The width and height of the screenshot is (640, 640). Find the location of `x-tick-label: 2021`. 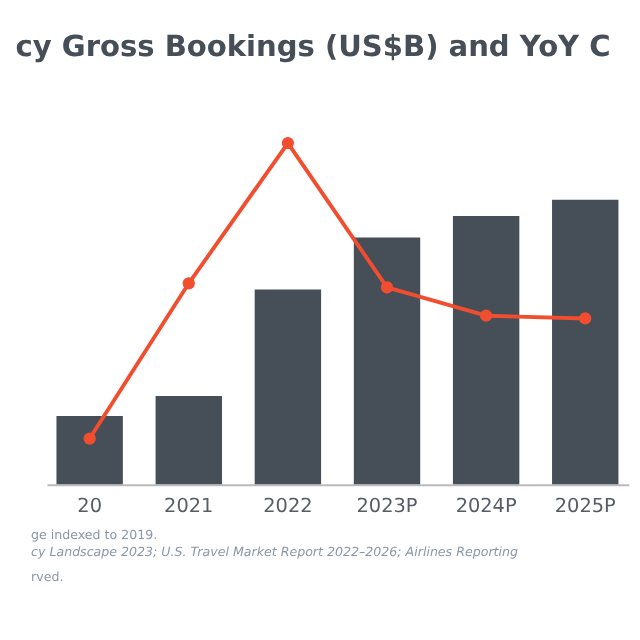

x-tick-label: 2021 is located at coordinates (189, 507).